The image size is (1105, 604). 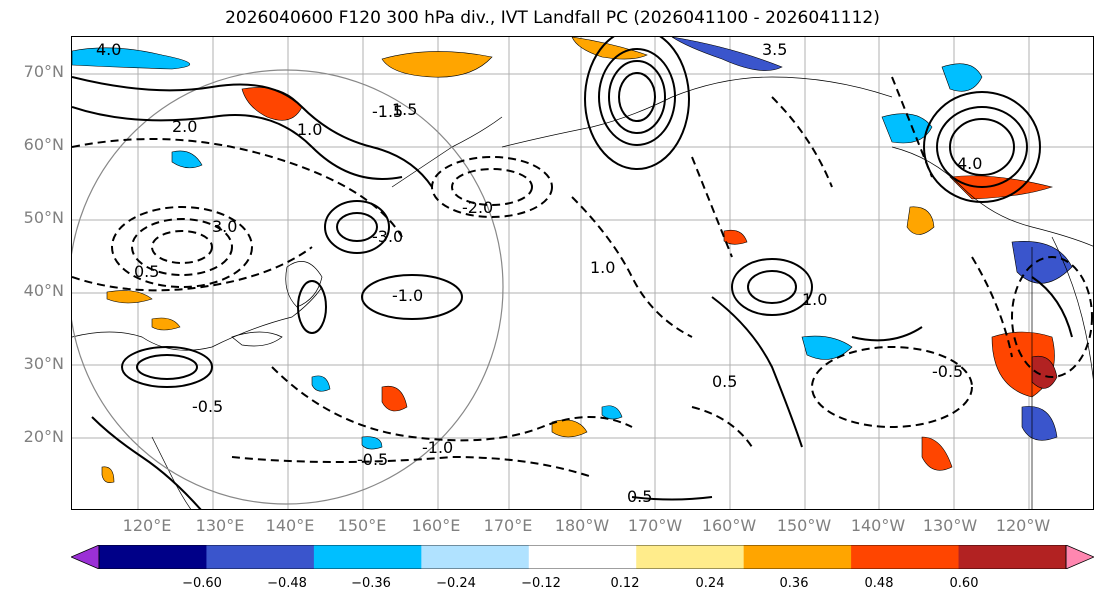 What do you see at coordinates (85, 557) in the screenshot?
I see `colorbar-extension-low` at bounding box center [85, 557].